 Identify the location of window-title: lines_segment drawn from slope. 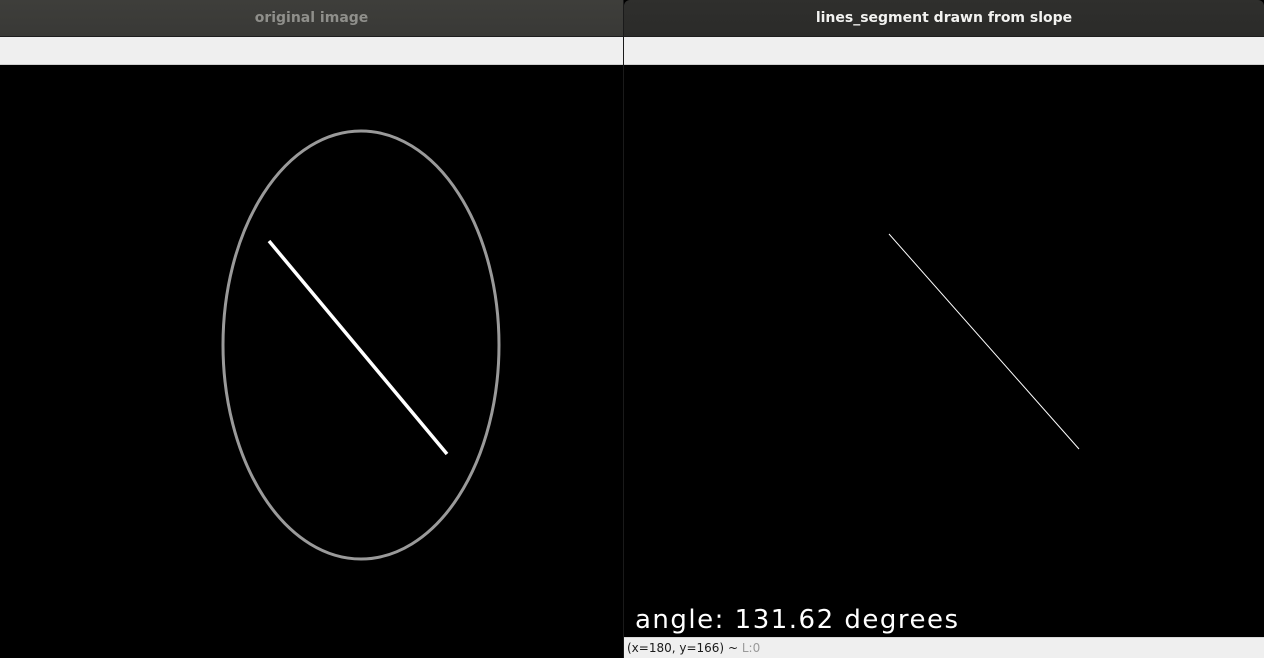
(944, 18).